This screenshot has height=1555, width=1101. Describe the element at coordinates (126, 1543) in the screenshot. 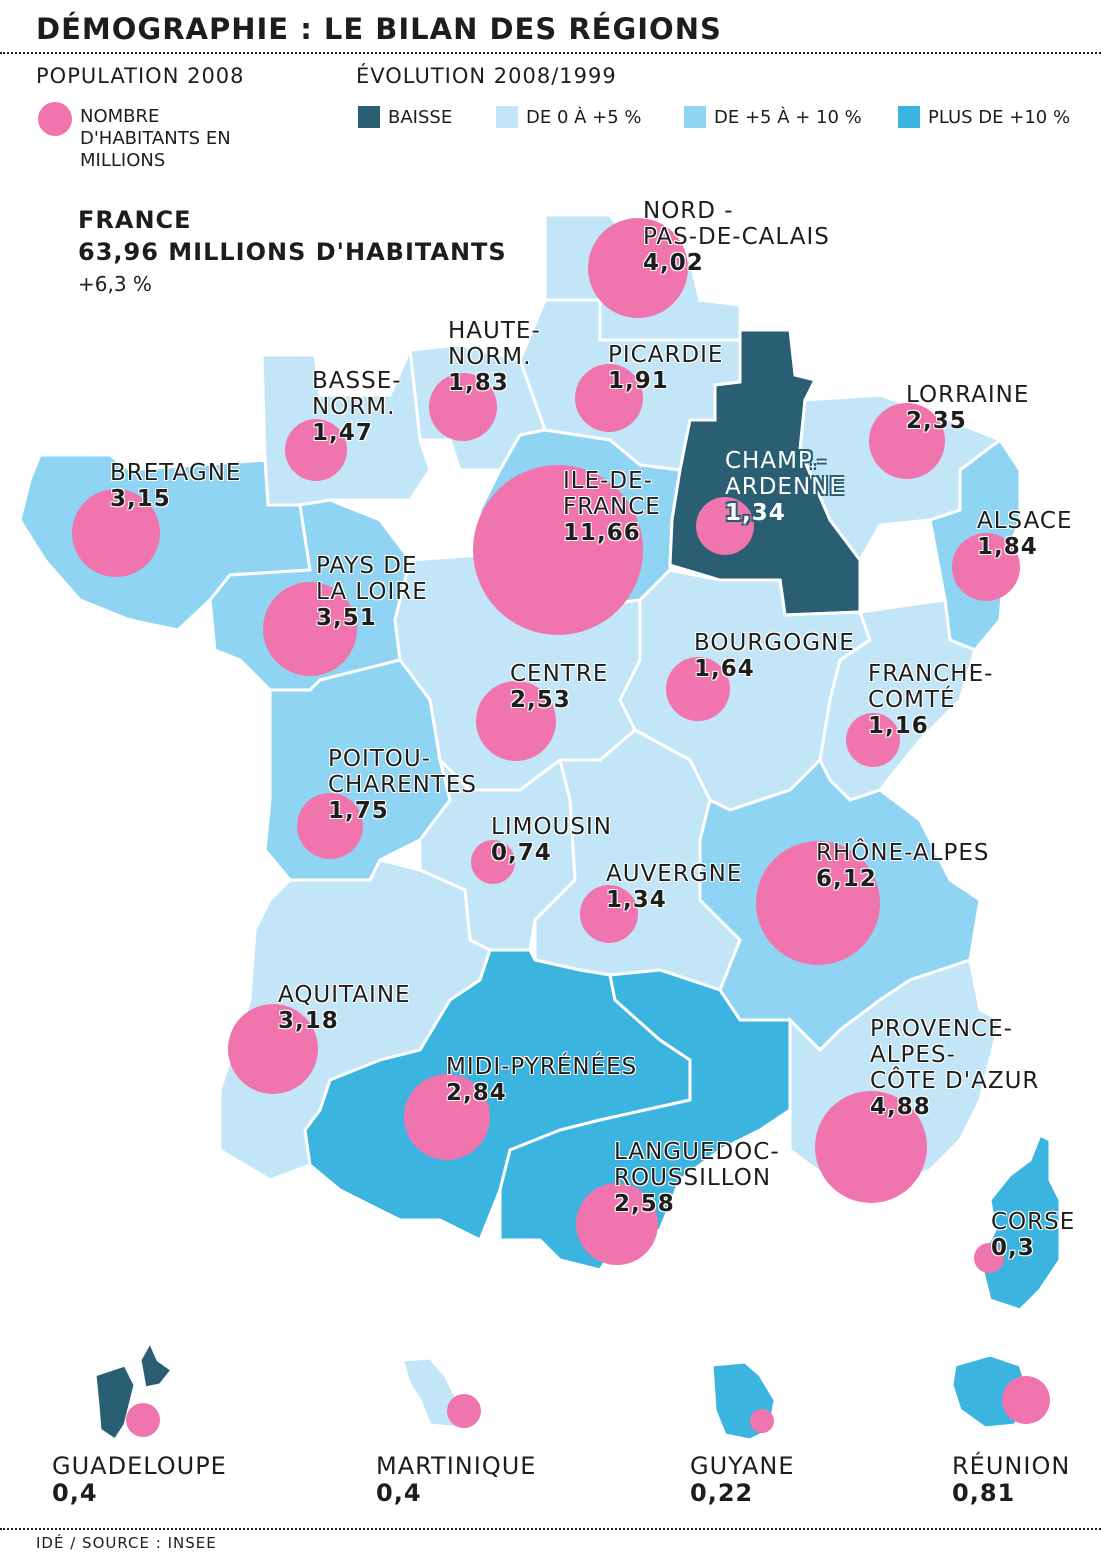

I see `source-credit: IDÉ / SOURCE : INSEE` at that location.